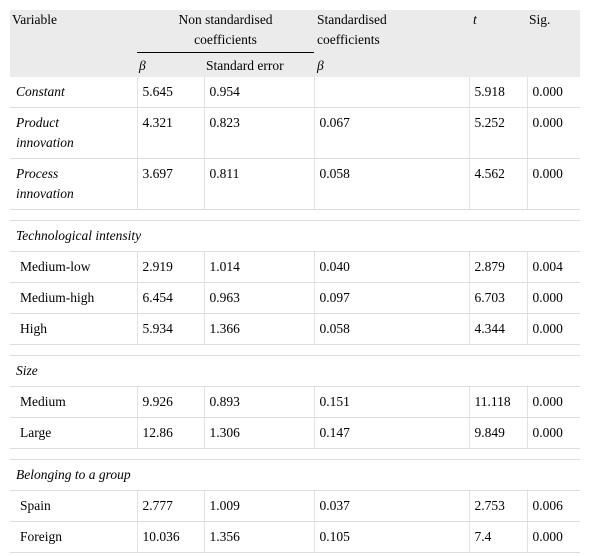 This screenshot has height=556, width=590. I want to click on cell-t: 4.344, so click(498, 329).